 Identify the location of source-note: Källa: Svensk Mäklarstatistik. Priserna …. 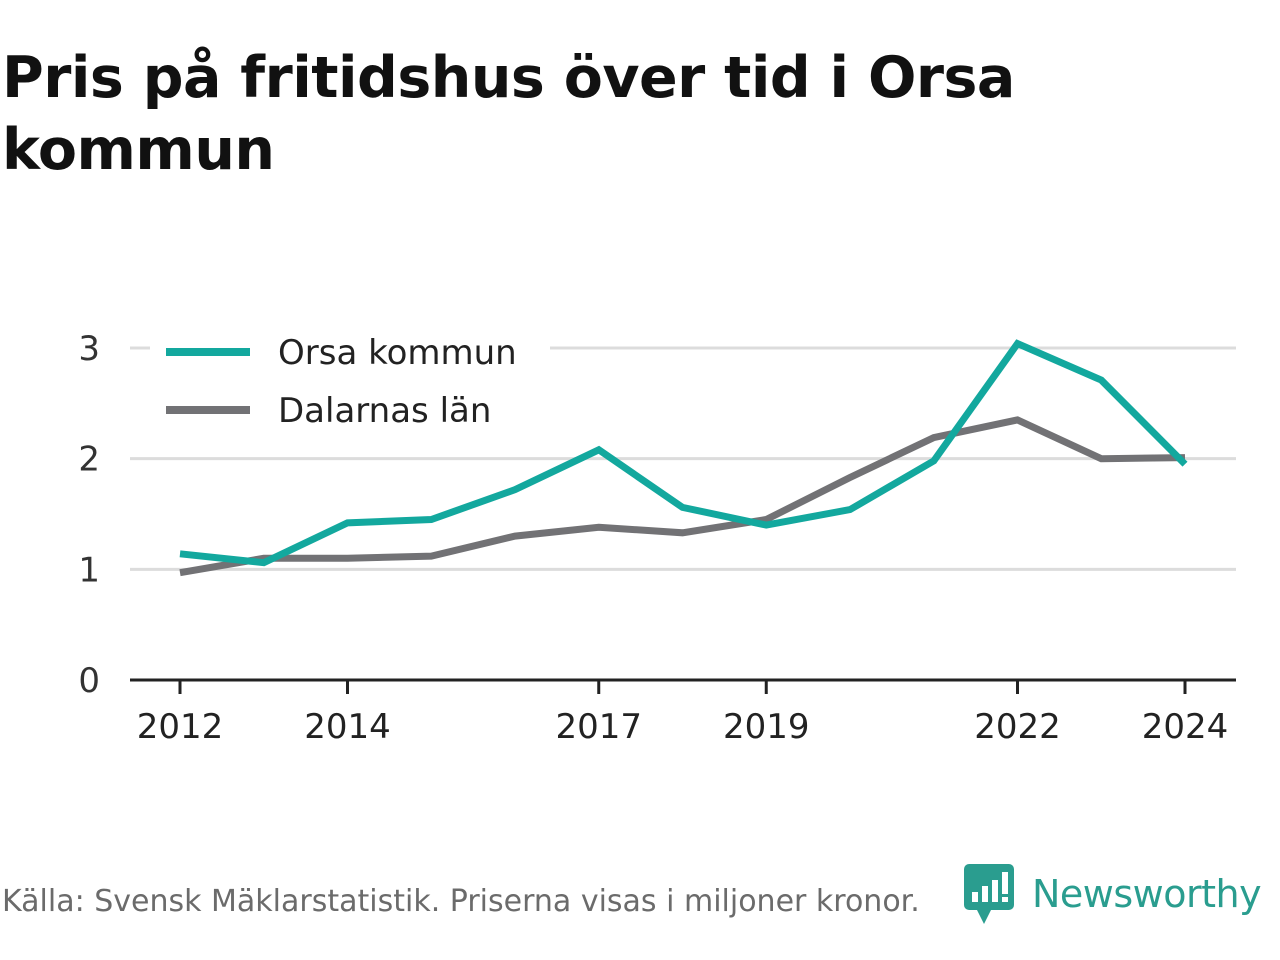
(461, 901).